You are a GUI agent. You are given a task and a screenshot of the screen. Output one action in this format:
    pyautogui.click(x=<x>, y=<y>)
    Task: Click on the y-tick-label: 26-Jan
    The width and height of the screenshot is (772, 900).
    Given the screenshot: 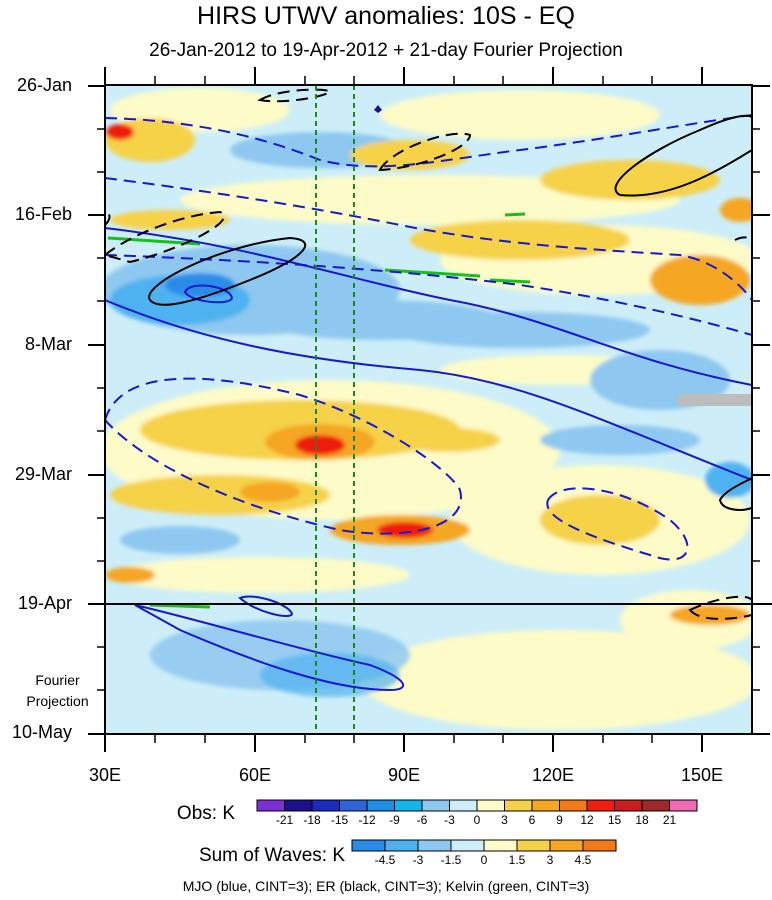 What is the action you would take?
    pyautogui.click(x=44, y=85)
    